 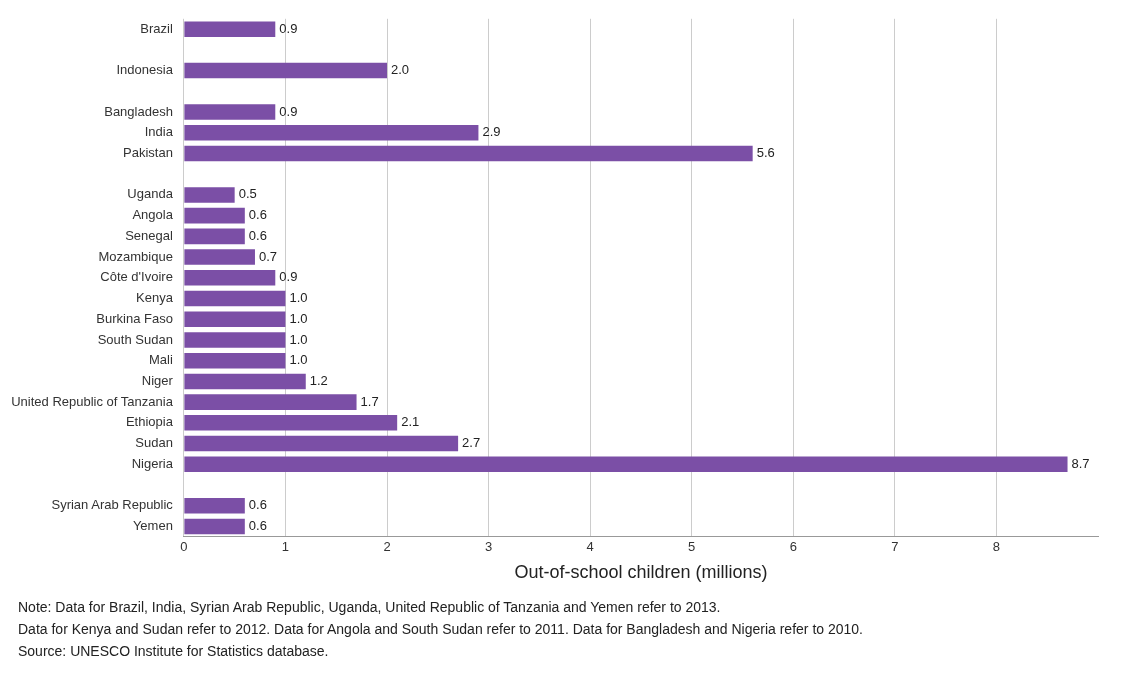 What do you see at coordinates (135, 256) in the screenshot?
I see `y-tick-label: Mozambique` at bounding box center [135, 256].